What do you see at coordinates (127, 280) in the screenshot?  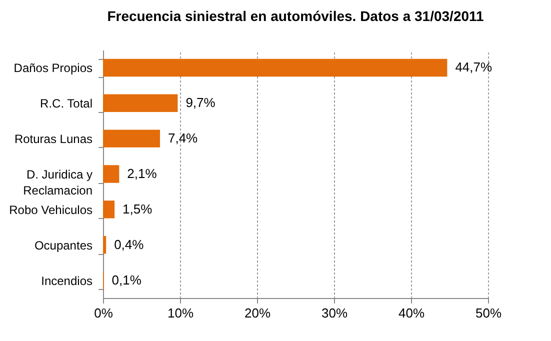 I see `data-label: 0,1%` at bounding box center [127, 280].